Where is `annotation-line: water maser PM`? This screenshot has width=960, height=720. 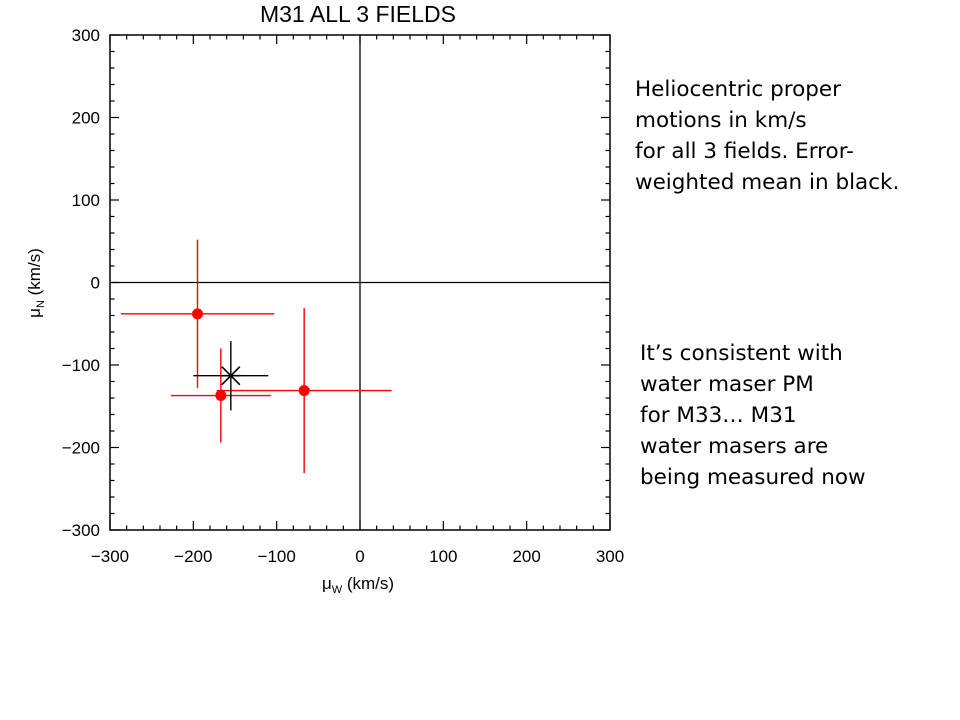 annotation-line: water maser PM is located at coordinates (727, 384).